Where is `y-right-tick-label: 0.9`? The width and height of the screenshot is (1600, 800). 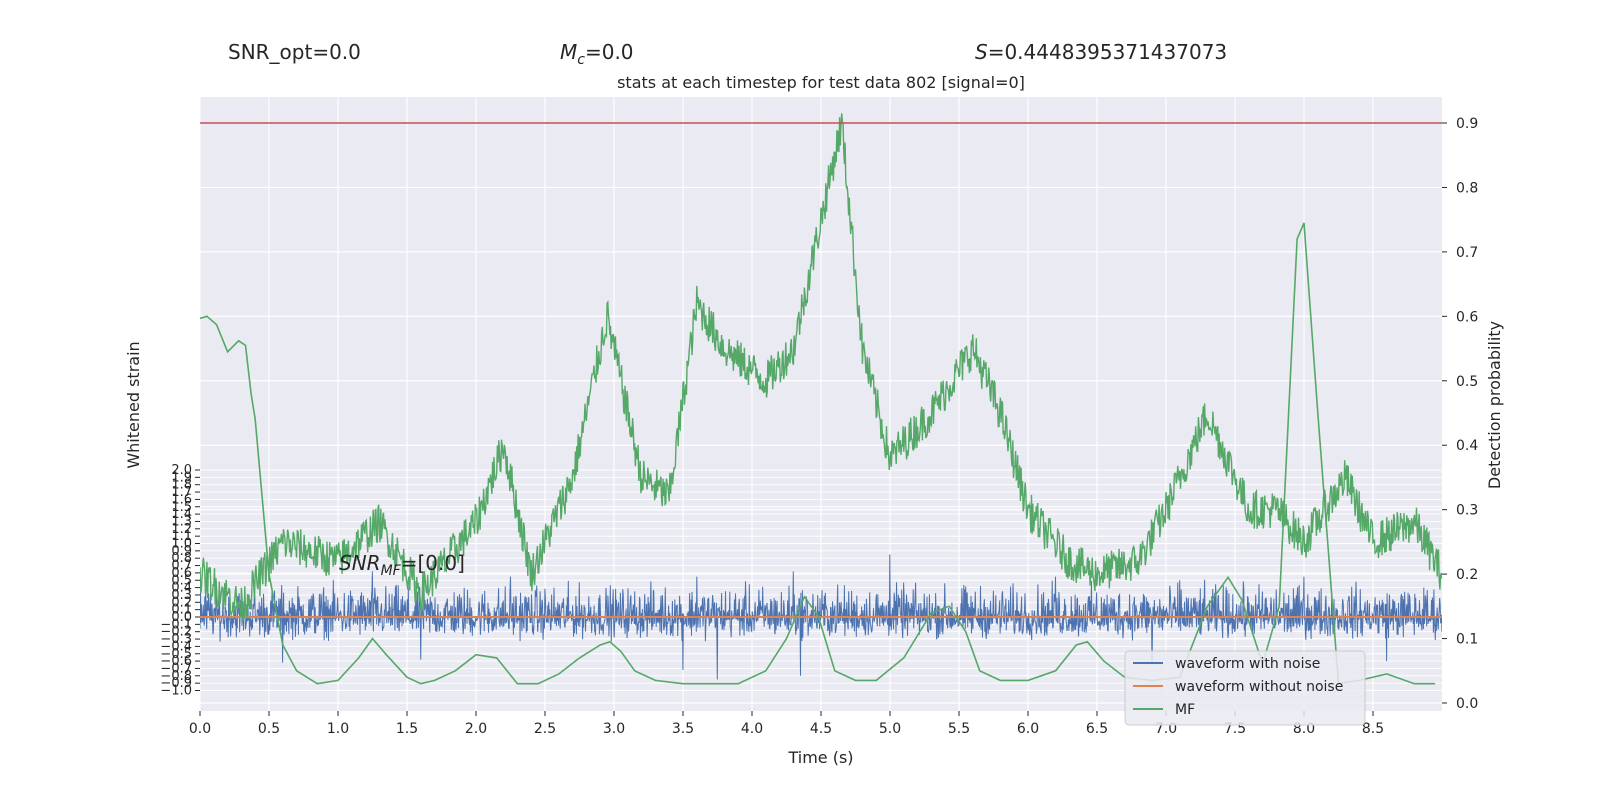 y-right-tick-label: 0.9 is located at coordinates (1467, 124).